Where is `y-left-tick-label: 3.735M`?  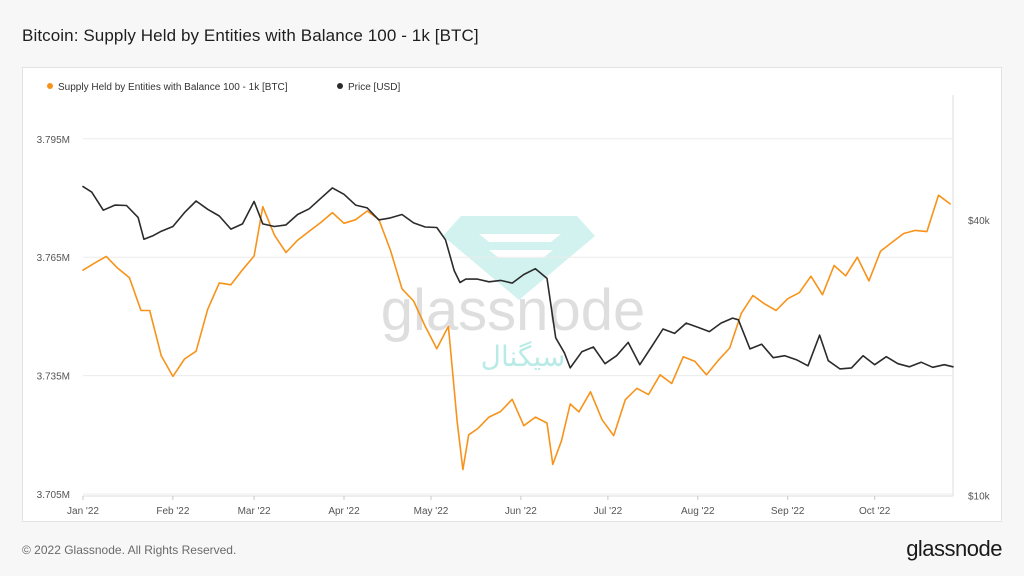
y-left-tick-label: 3.735M is located at coordinates (53, 377).